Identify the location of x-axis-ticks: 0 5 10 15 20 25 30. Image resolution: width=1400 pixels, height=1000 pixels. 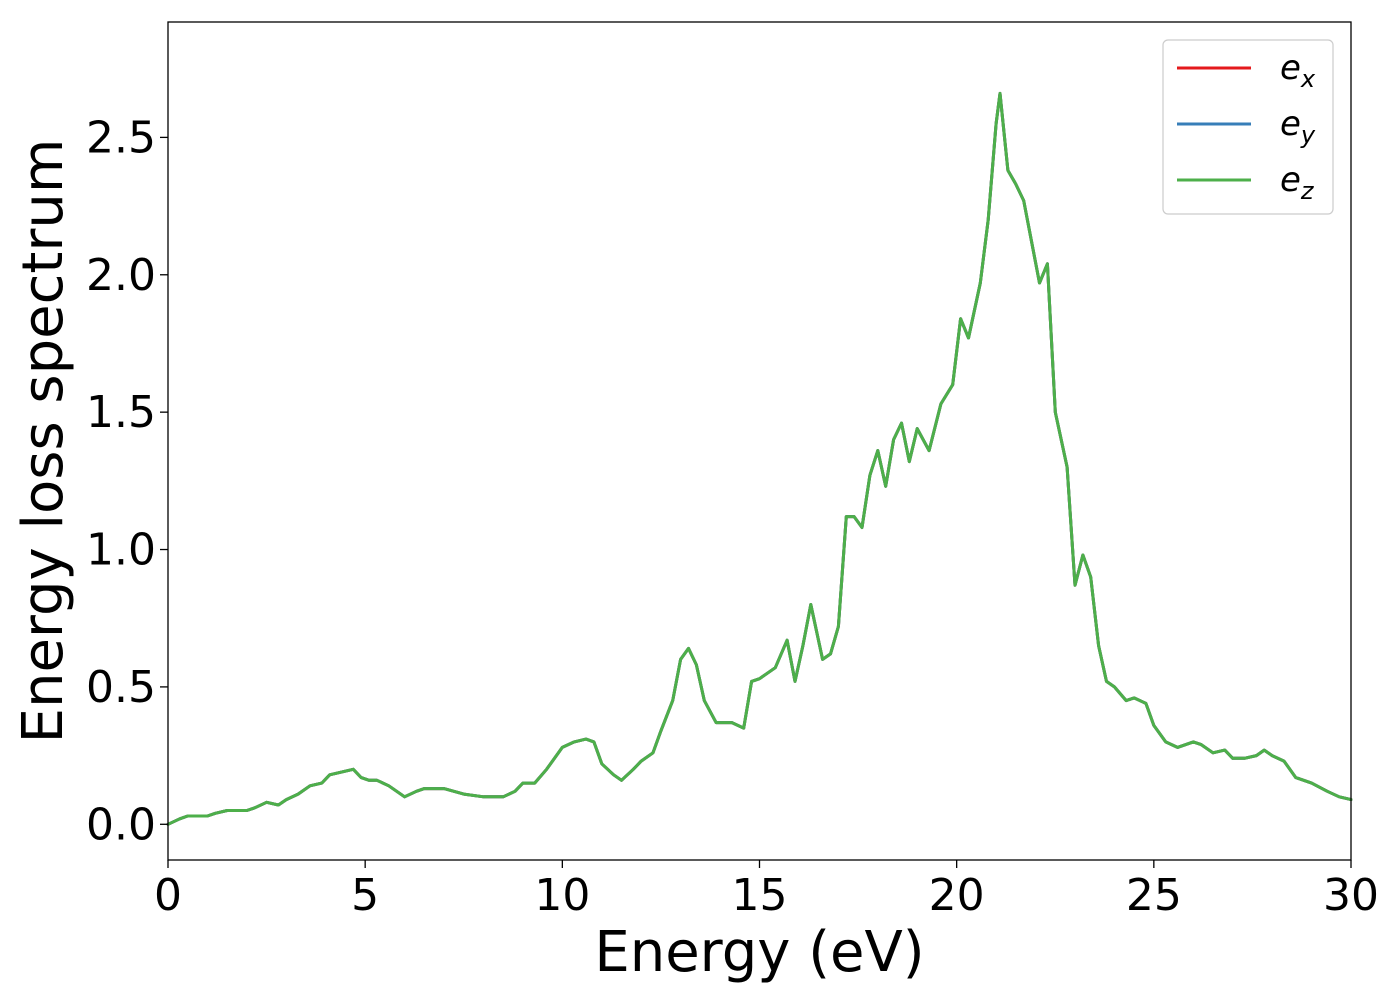
(766, 890).